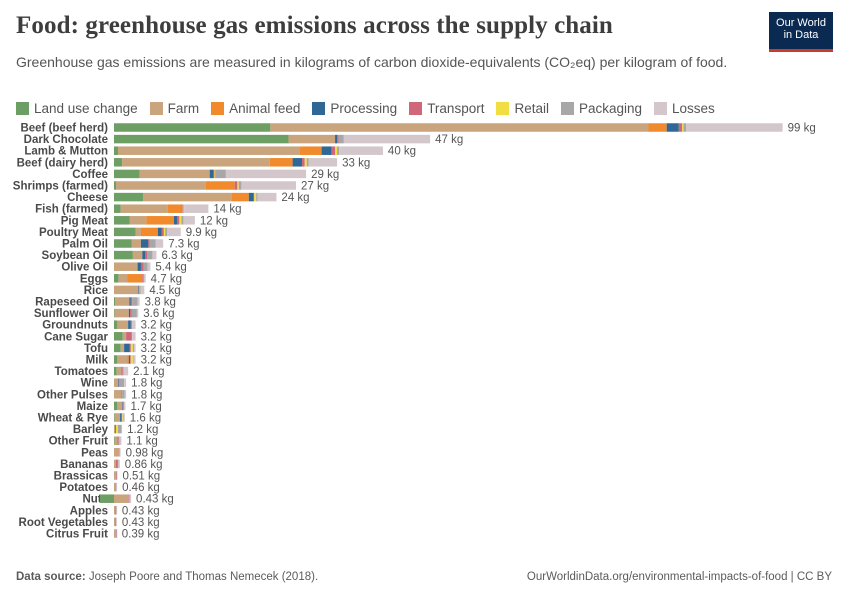  Describe the element at coordinates (194, 163) in the screenshot. I see `bar-row-beef-dairy-herd: Beef (dairy herd) 33 kg` at that location.